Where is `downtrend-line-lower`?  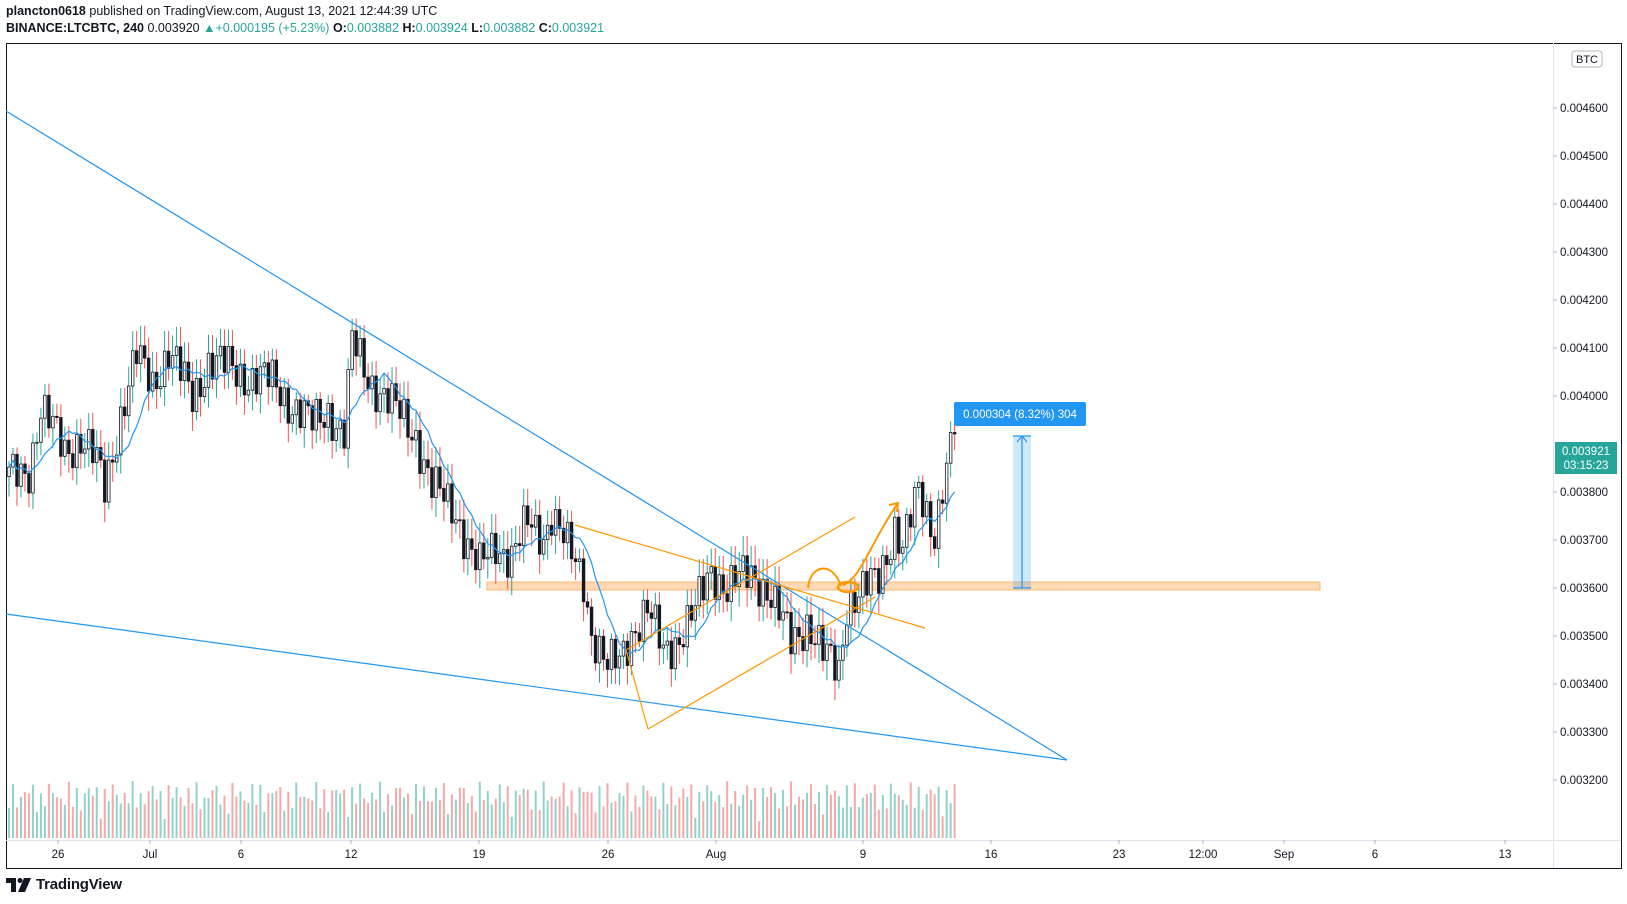 downtrend-line-lower is located at coordinates (536, 687).